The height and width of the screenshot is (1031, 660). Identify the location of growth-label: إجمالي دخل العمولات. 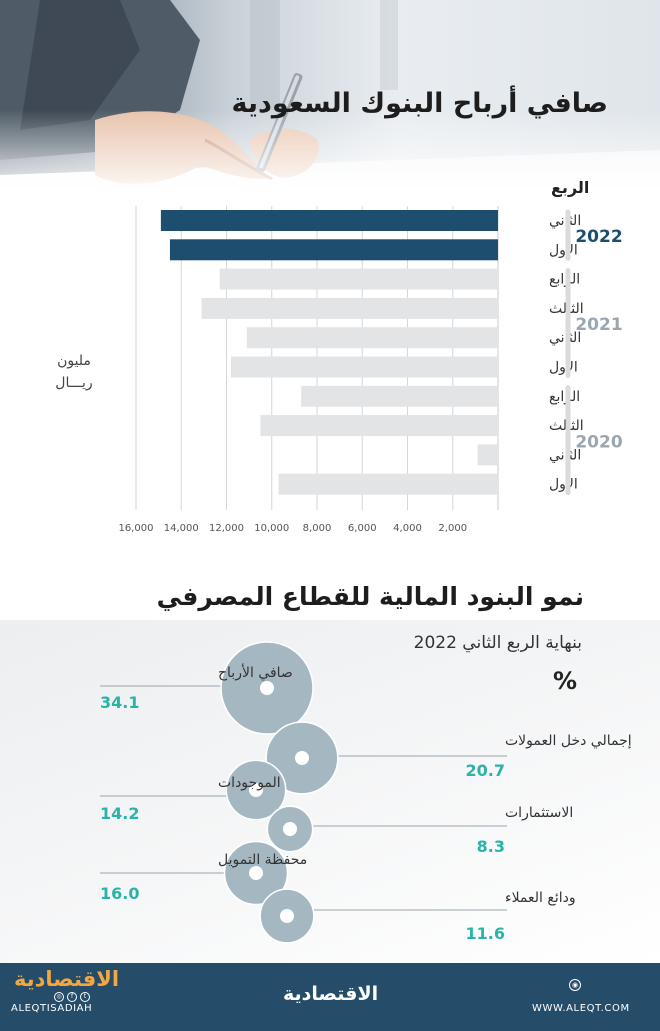
(568, 741).